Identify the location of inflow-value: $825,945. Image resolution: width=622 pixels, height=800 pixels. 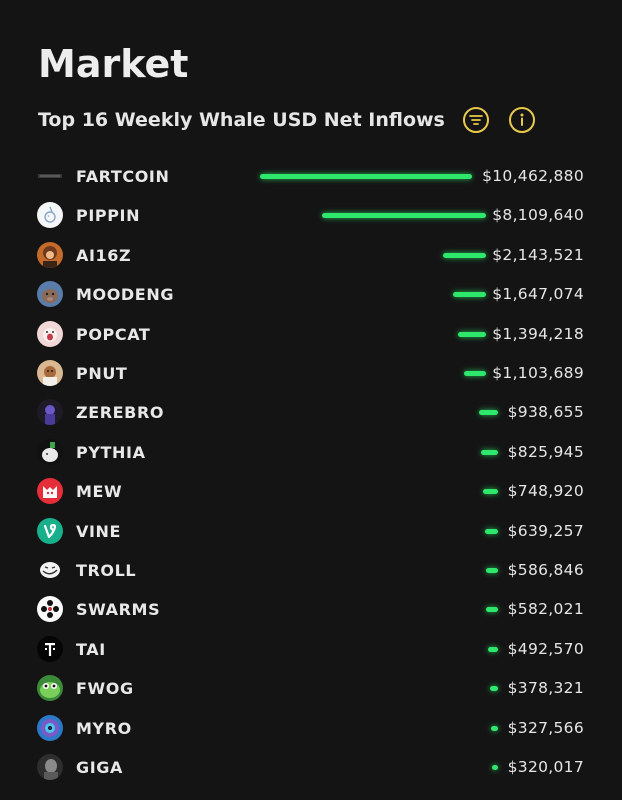
(545, 451).